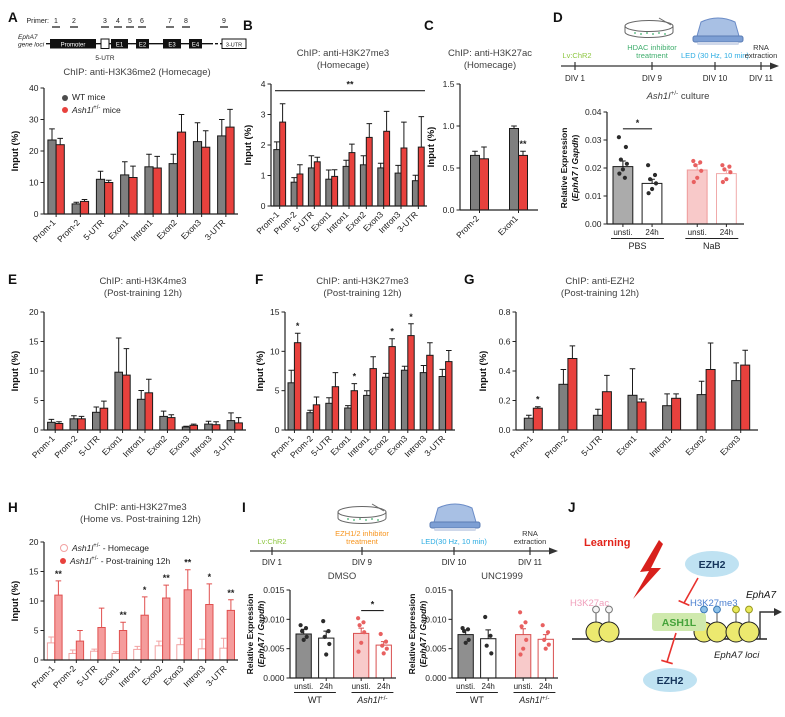 This screenshot has height=717, width=785. I want to click on chart-title-I2: UNC1999, so click(502, 576).